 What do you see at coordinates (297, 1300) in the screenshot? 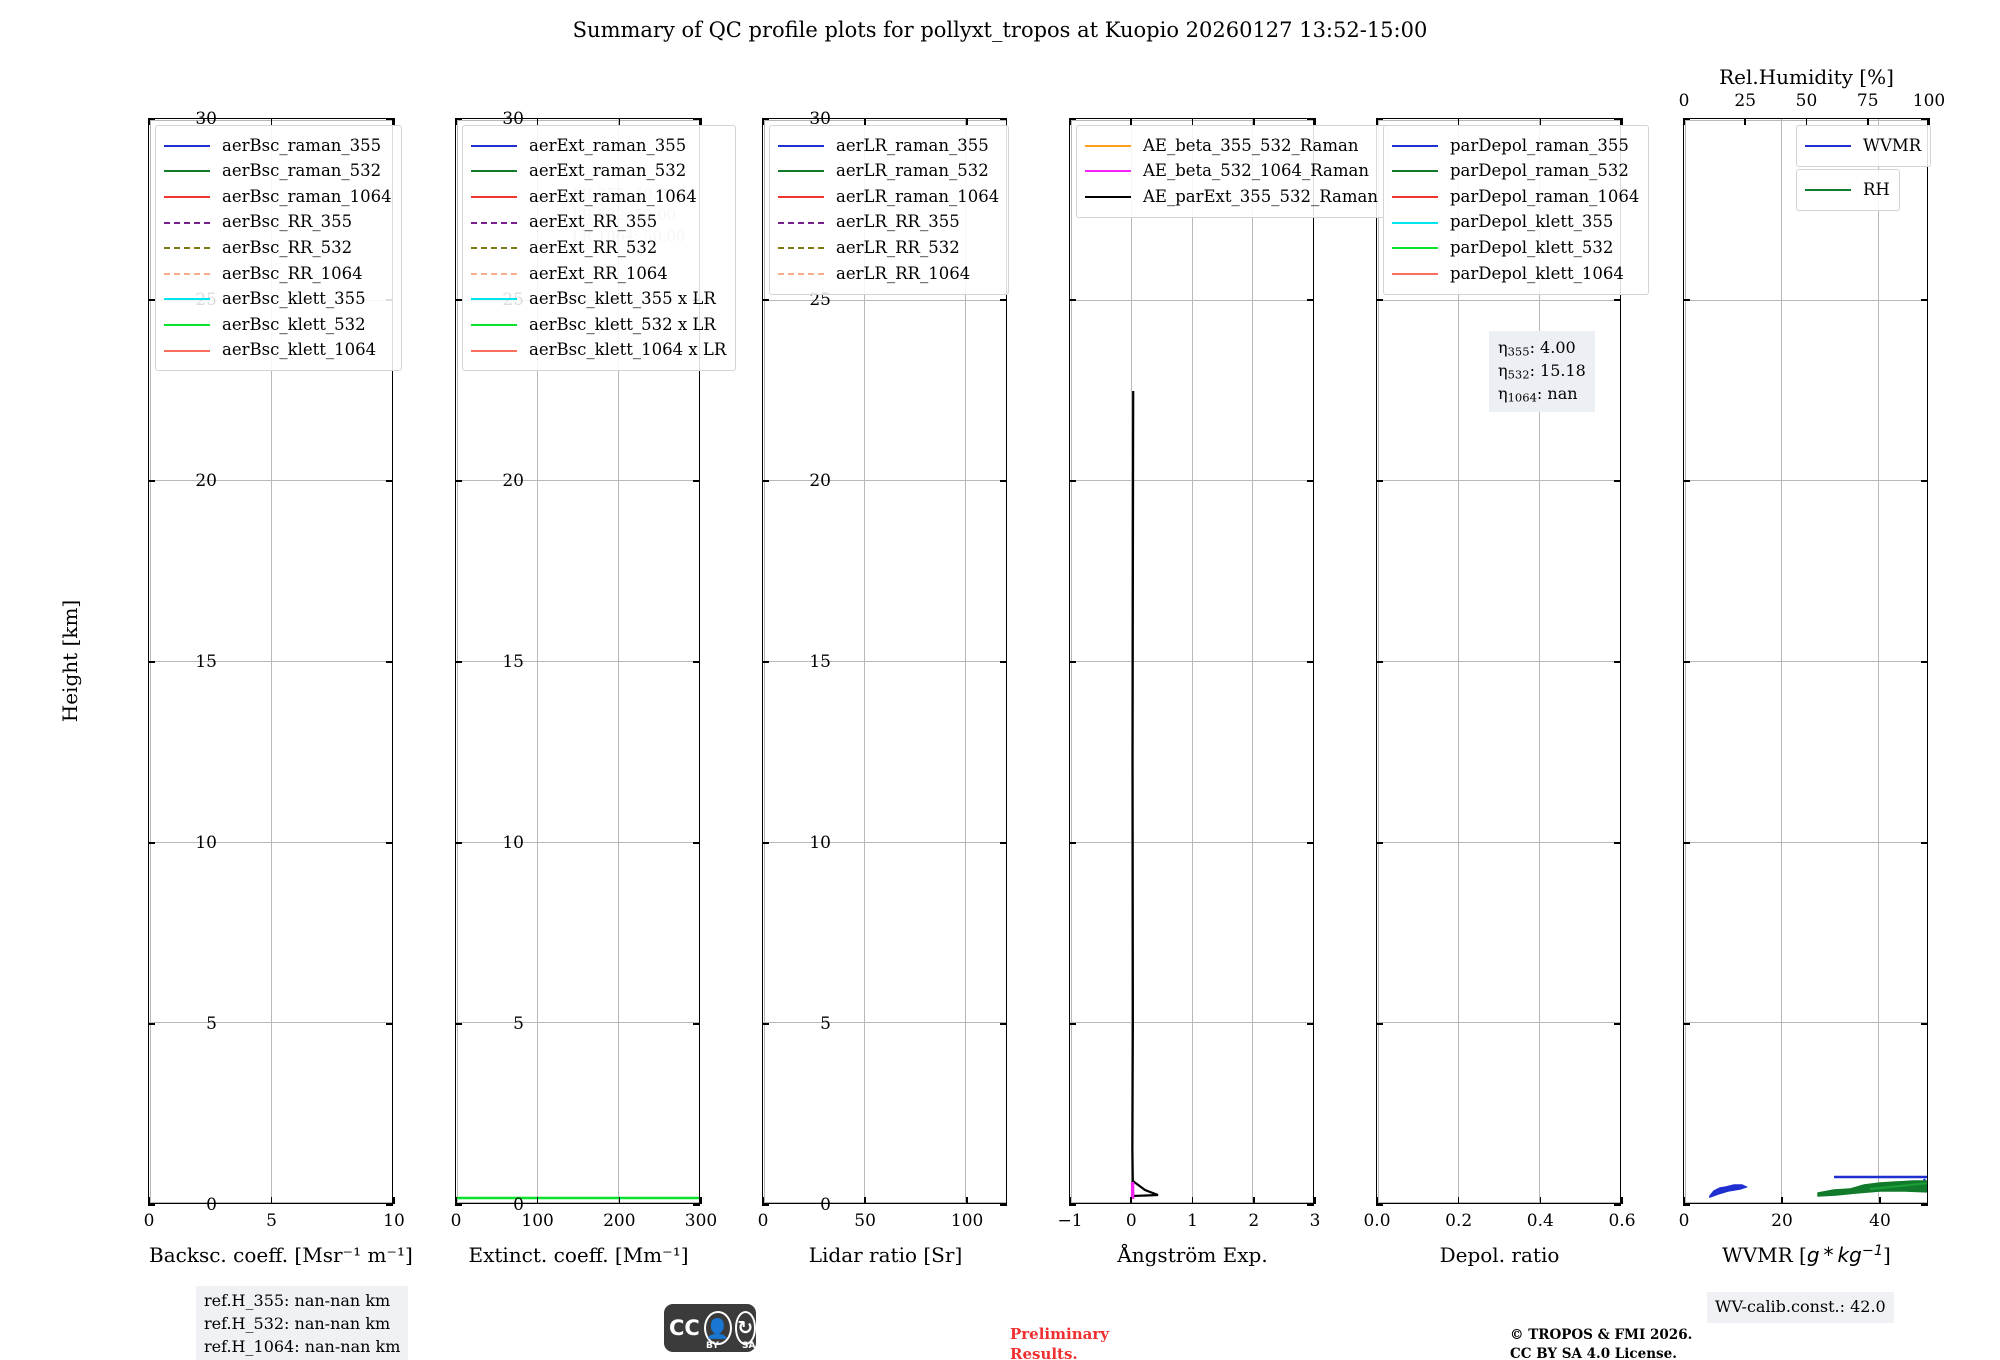
I see `ref-height-355: ref.H_355: nan-nan km` at bounding box center [297, 1300].